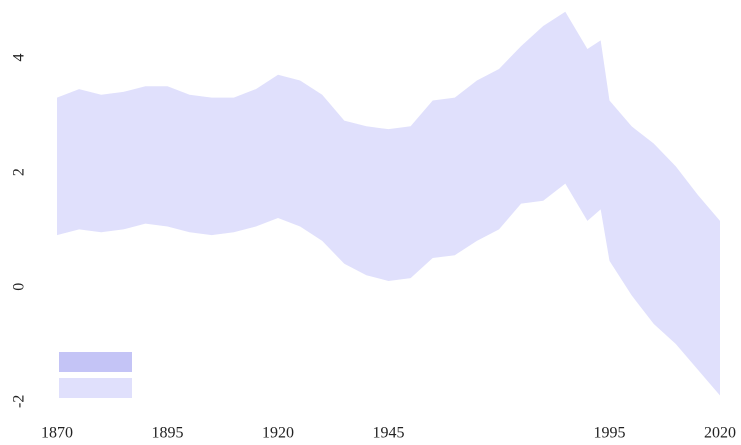 This screenshot has height=445, width=741. What do you see at coordinates (19, 401) in the screenshot?
I see `y-tick-label: -2` at bounding box center [19, 401].